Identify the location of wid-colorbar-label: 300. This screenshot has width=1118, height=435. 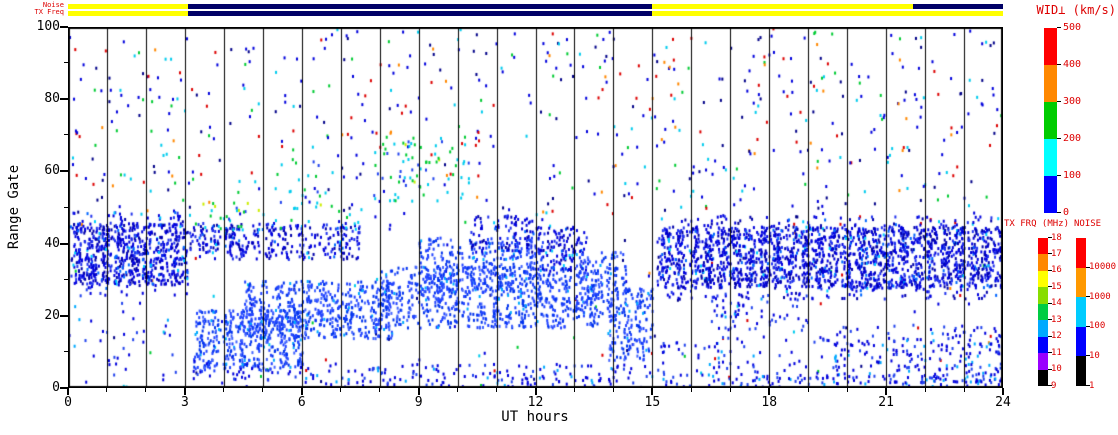
(1072, 101).